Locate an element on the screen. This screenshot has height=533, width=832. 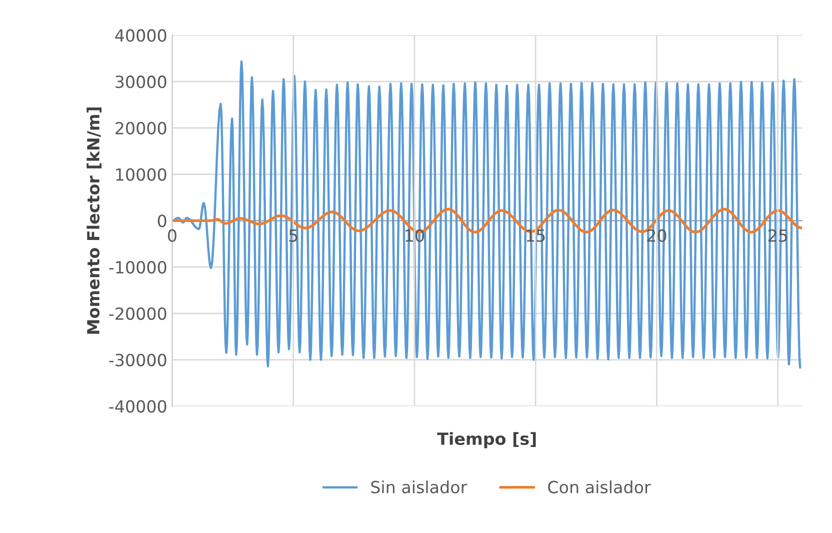
x-axis-title: Tiempo [s] is located at coordinates (486, 440).